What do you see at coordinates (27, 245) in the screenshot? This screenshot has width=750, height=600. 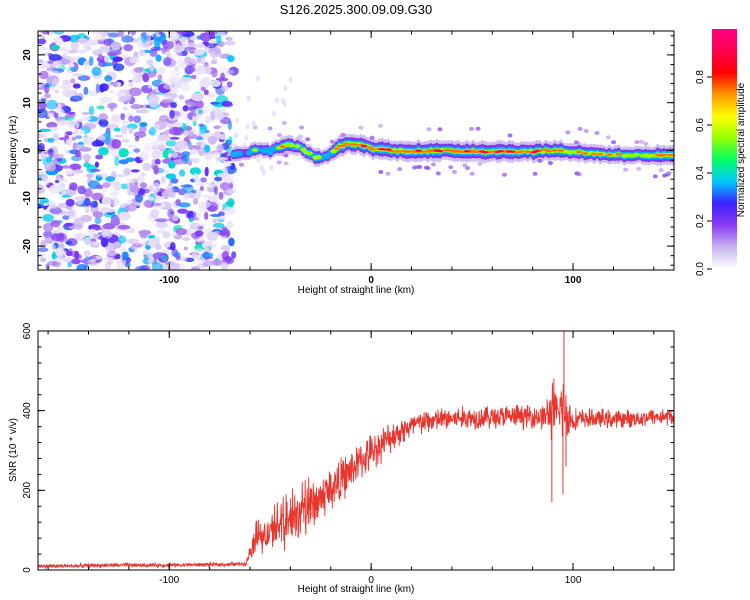 I see `y-tick-label: -20` at bounding box center [27, 245].